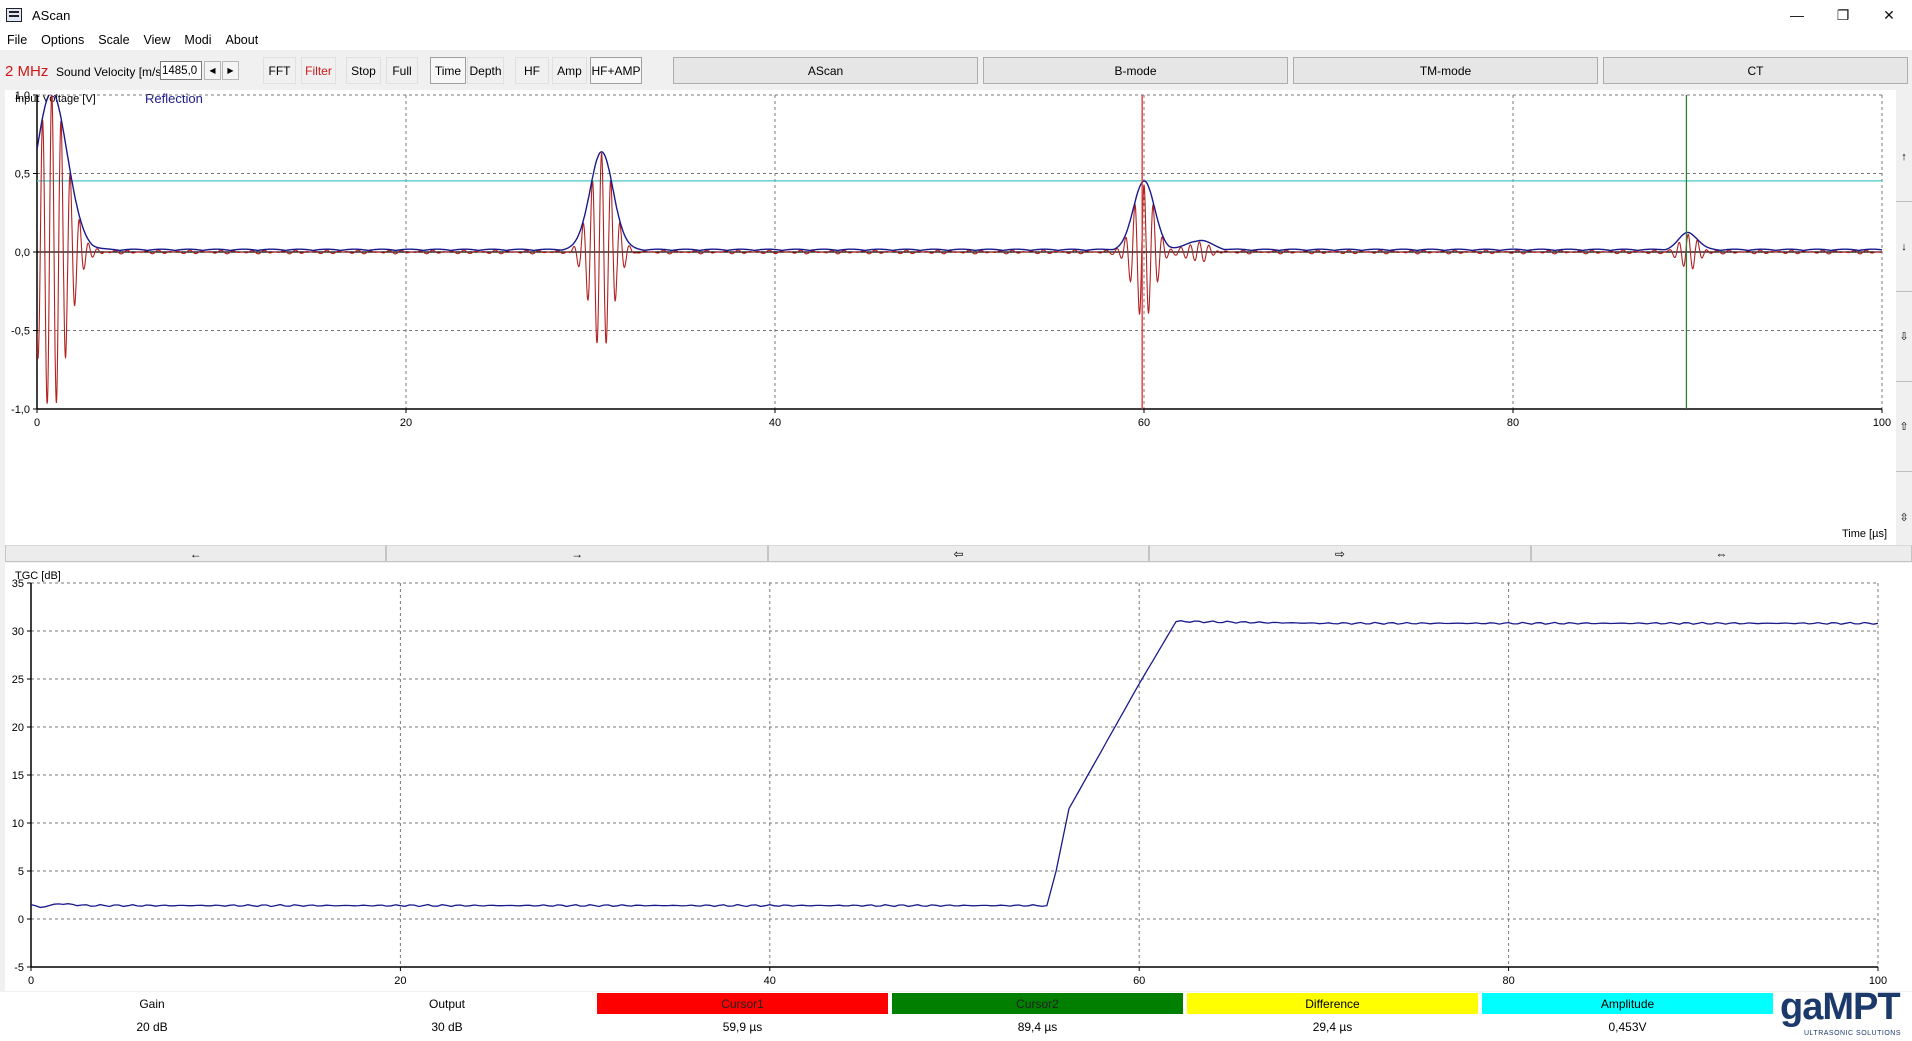 This screenshot has width=1912, height=1041. Describe the element at coordinates (1332, 1027) in the screenshot. I see `difference-value: 29,4 µs` at that location.